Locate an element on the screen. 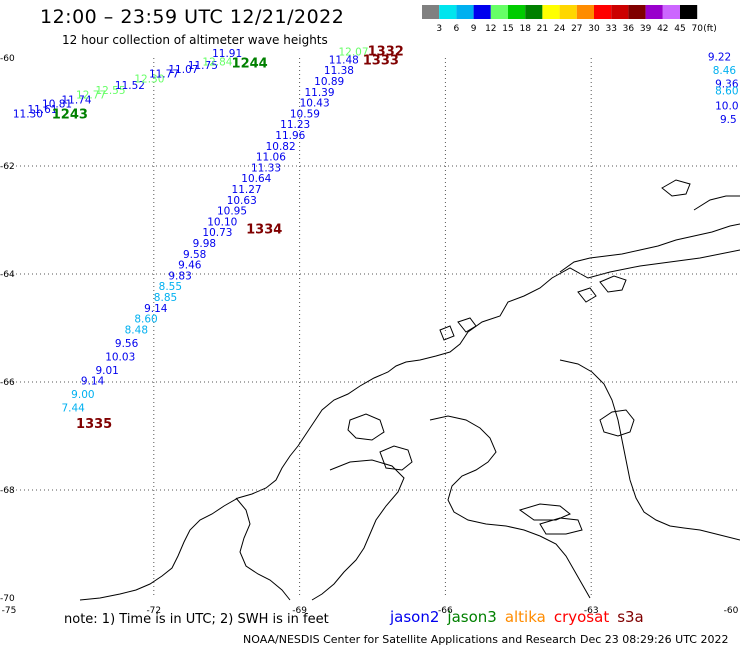 The image size is (740, 650). wave-height-label: 9.98 is located at coordinates (204, 244).